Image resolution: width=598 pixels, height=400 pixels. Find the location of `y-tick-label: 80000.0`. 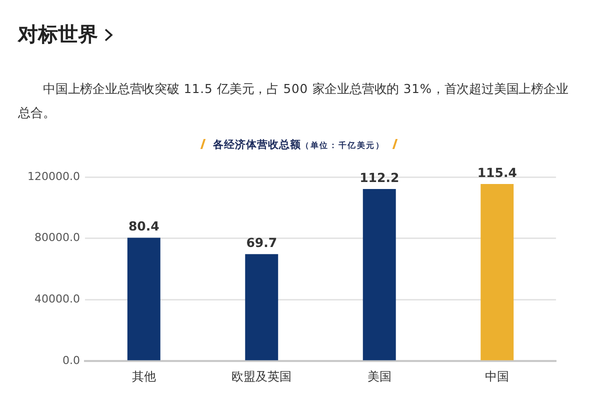

y-tick-label: 80000.0 is located at coordinates (57, 237).